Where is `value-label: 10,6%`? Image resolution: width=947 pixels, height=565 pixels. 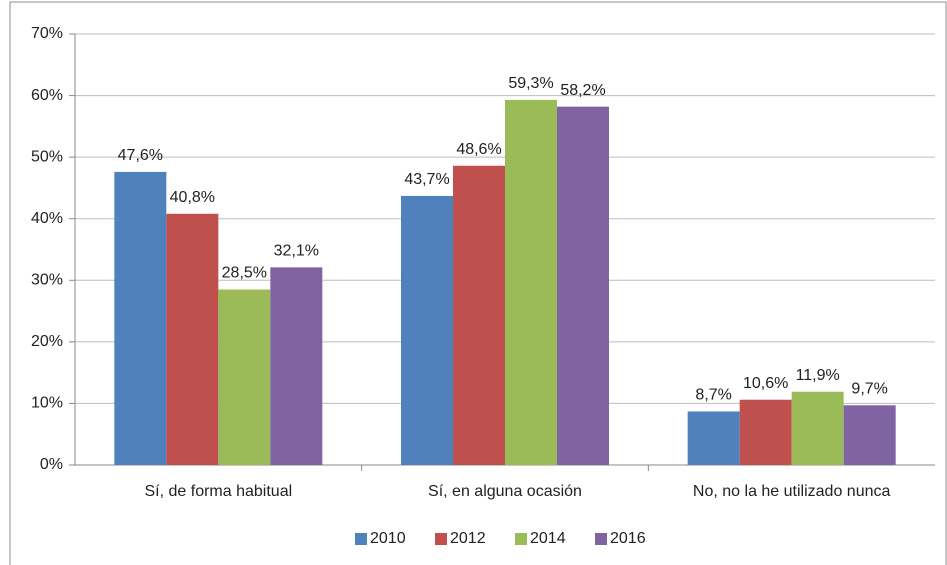
value-label: 10,6% is located at coordinates (765, 383).